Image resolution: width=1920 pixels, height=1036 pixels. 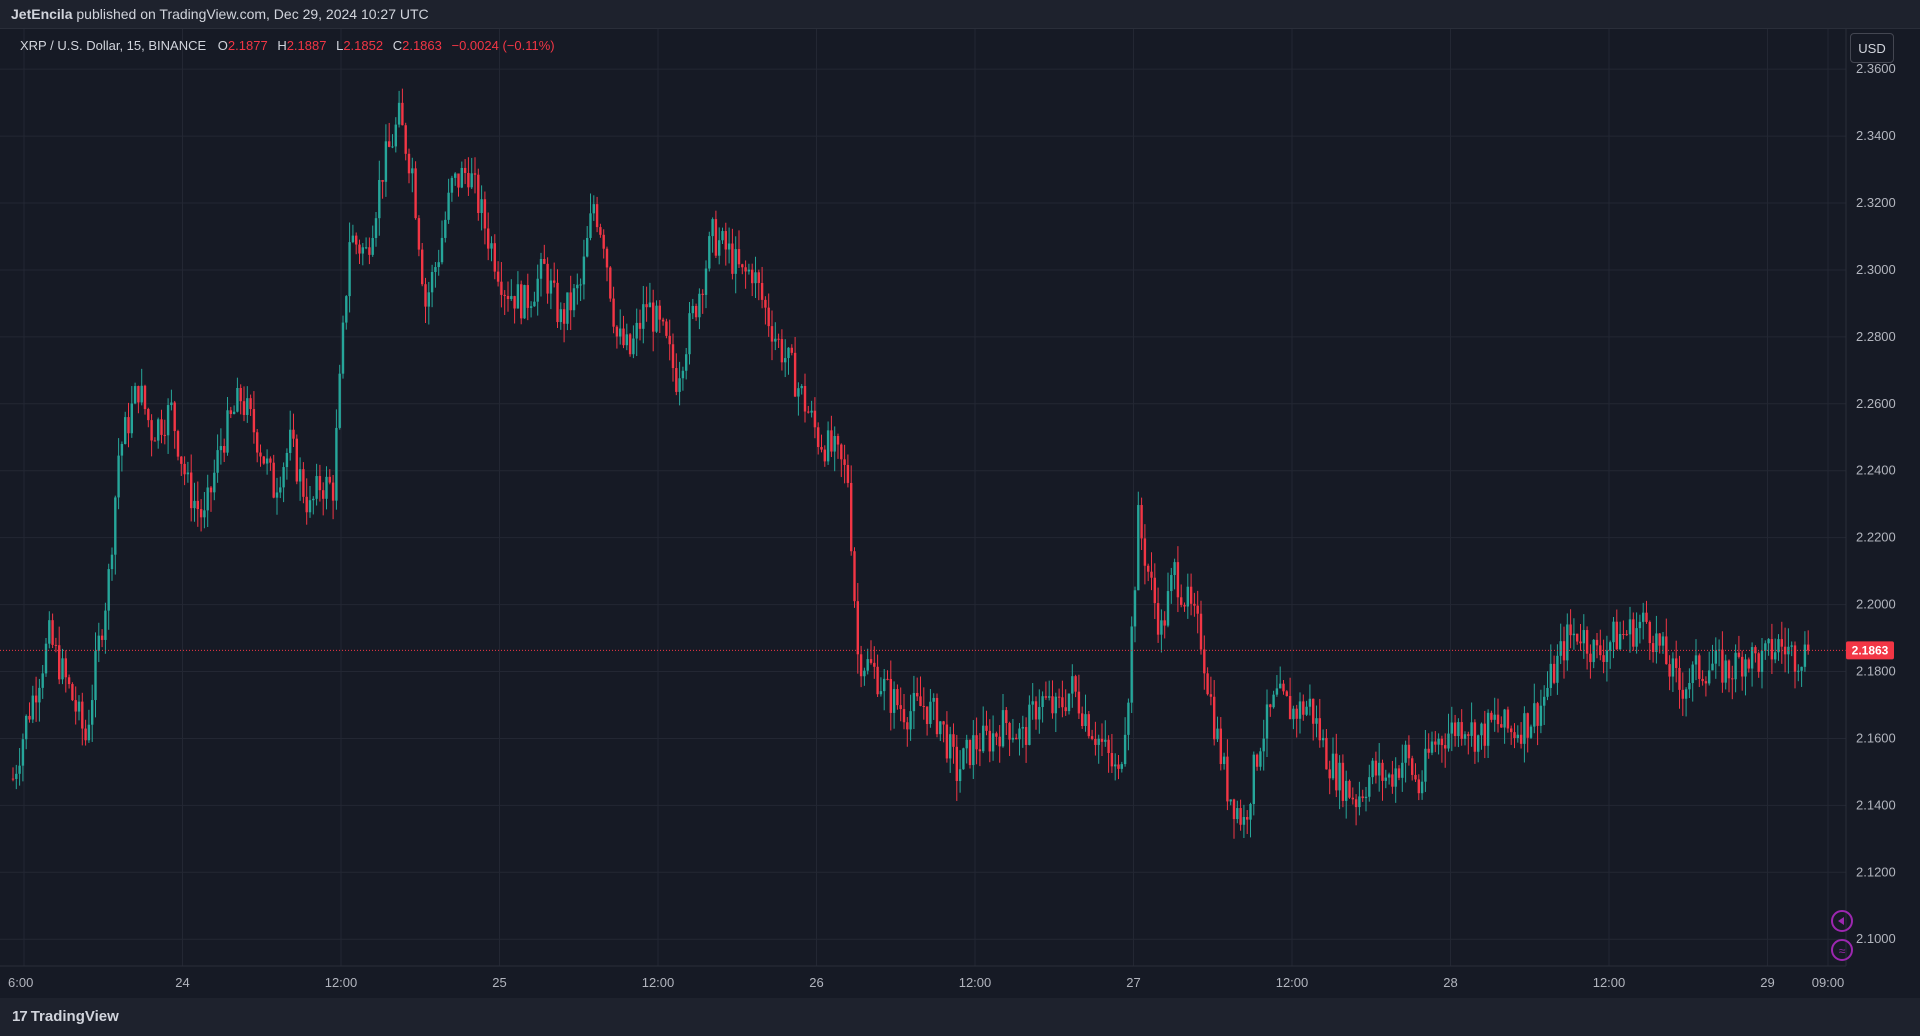 I want to click on currency-button: USD, so click(x=1872, y=48).